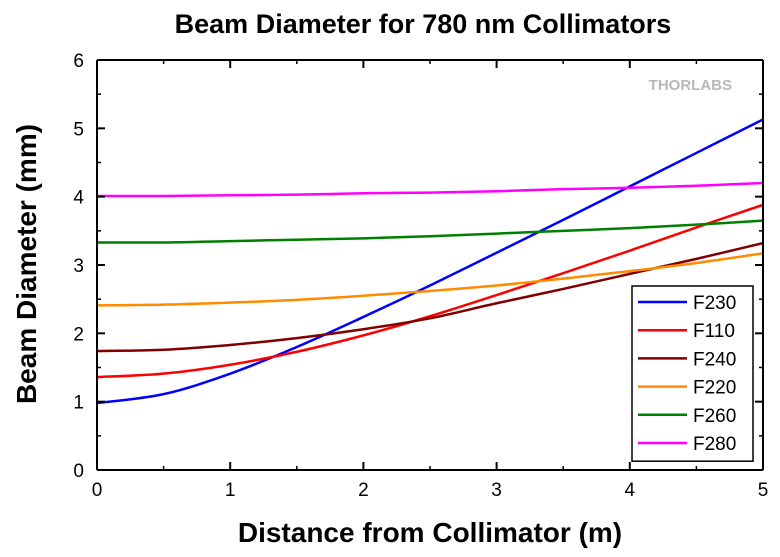  What do you see at coordinates (630, 490) in the screenshot?
I see `x-tick-label: 4` at bounding box center [630, 490].